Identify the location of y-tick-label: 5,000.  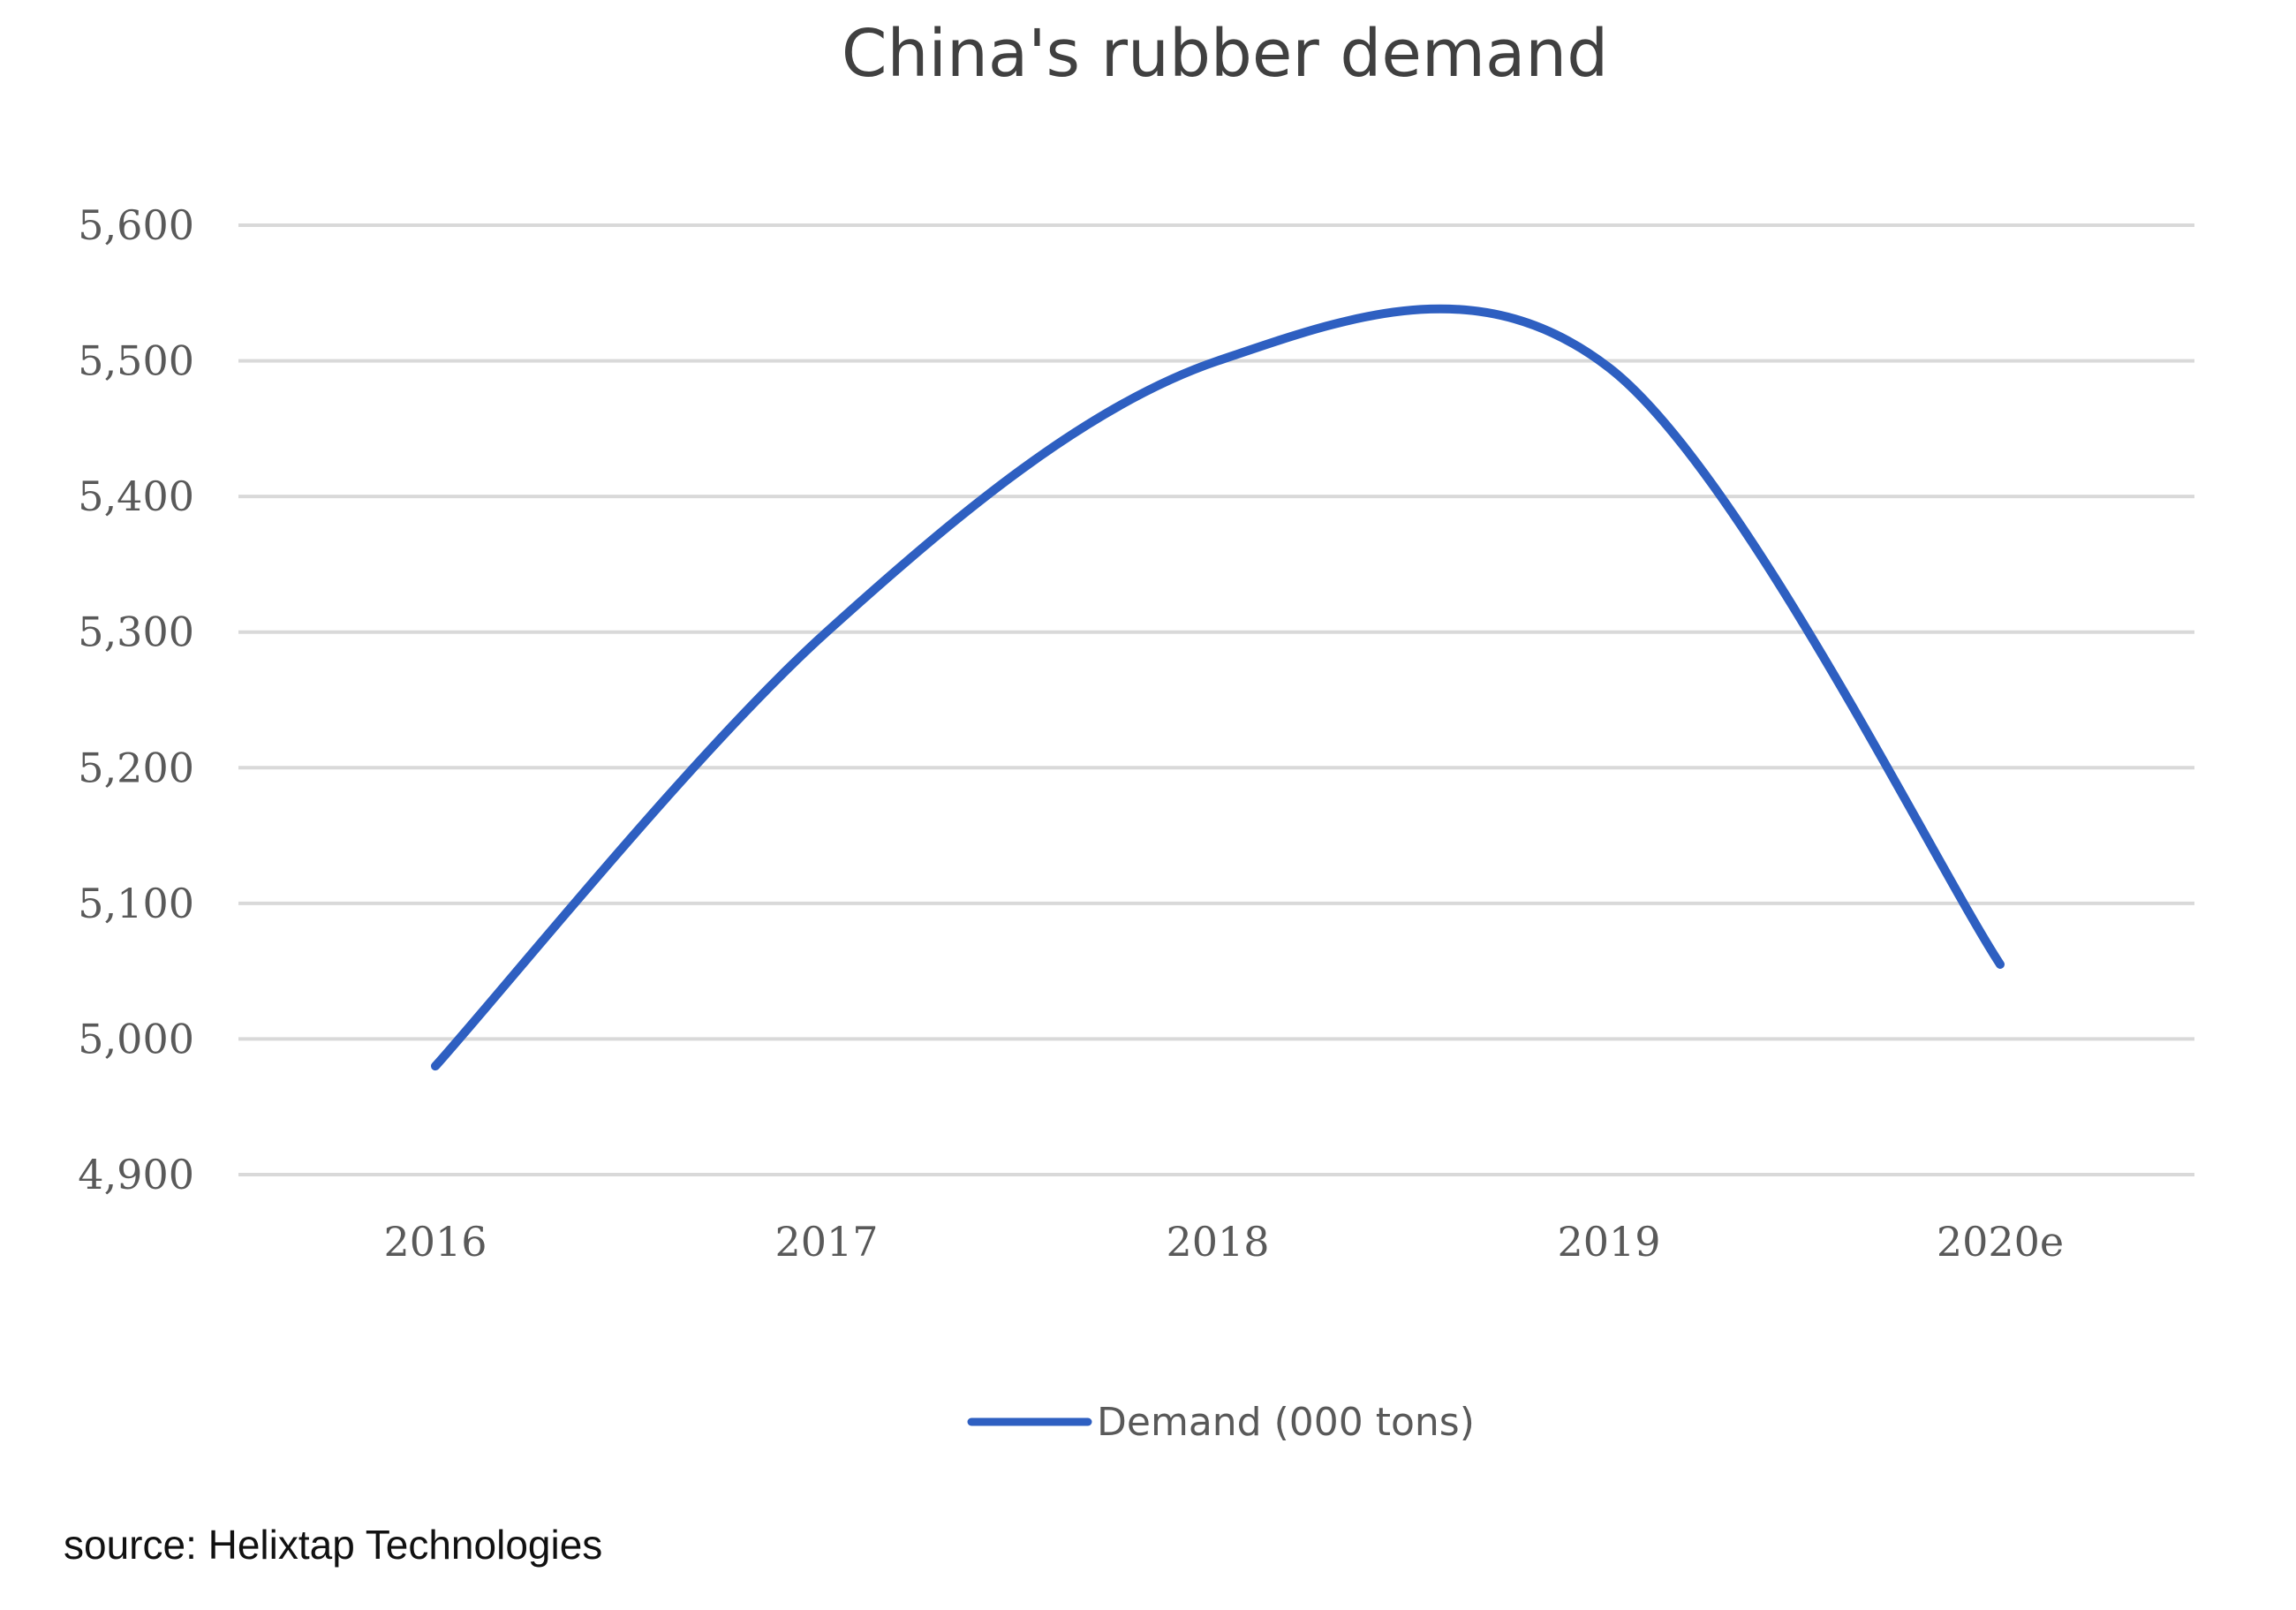
(136, 1038).